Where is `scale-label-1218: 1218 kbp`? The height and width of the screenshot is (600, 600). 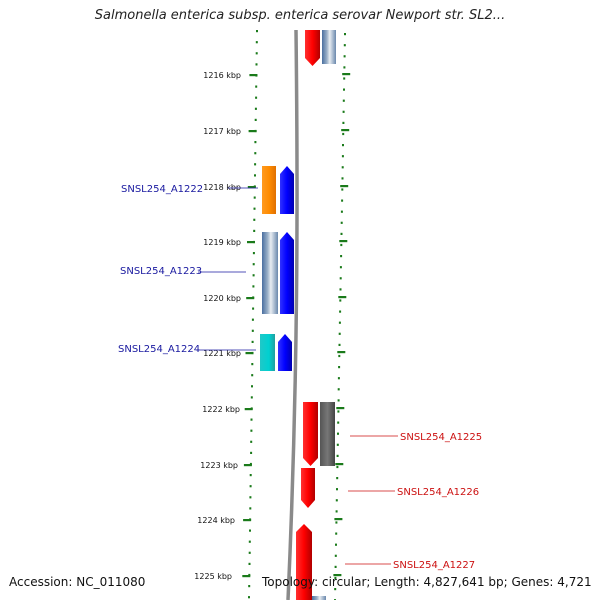
scale-label-1218: 1218 kbp is located at coordinates (222, 187).